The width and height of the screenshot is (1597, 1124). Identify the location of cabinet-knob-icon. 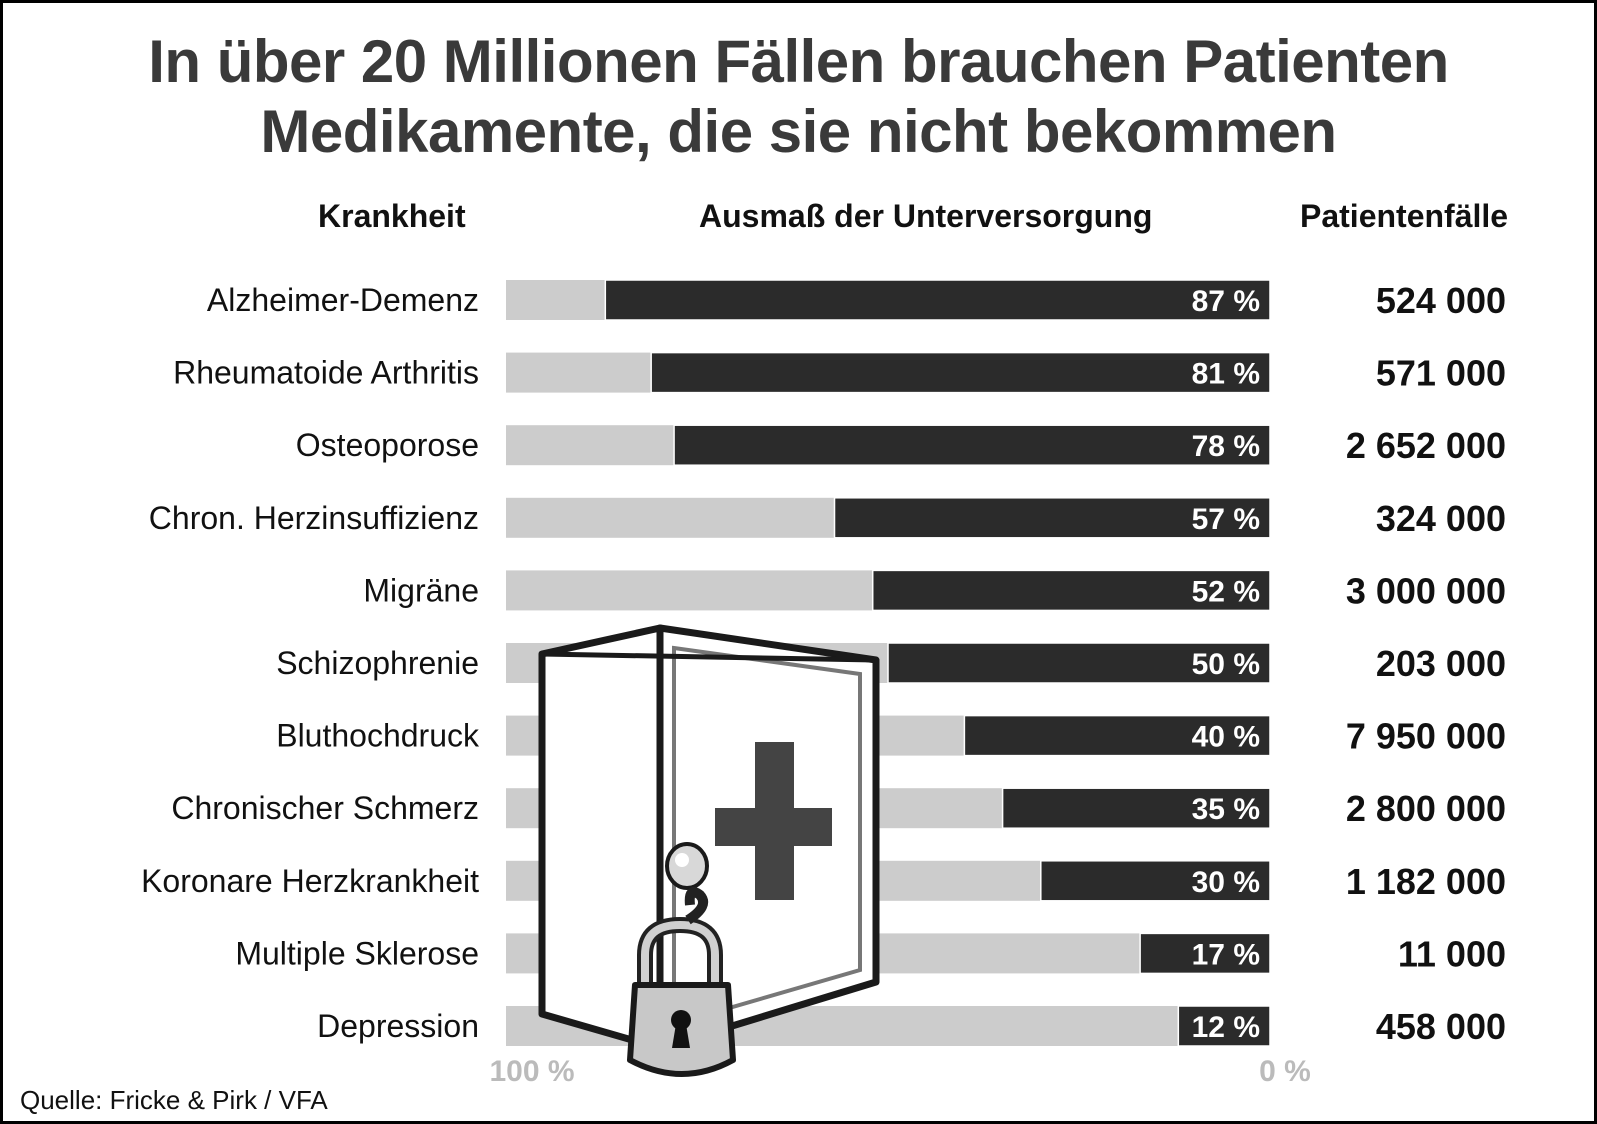
(687, 866).